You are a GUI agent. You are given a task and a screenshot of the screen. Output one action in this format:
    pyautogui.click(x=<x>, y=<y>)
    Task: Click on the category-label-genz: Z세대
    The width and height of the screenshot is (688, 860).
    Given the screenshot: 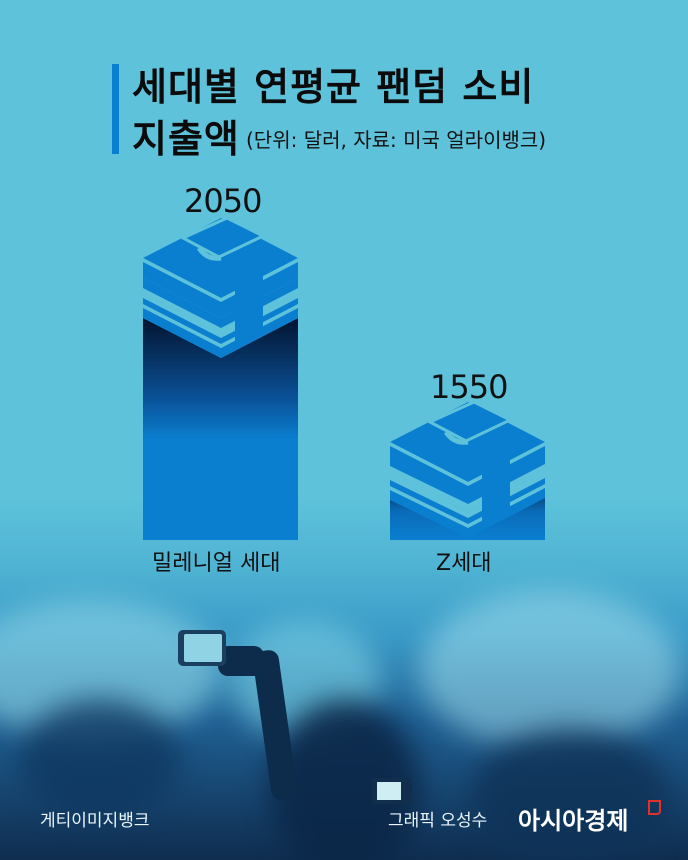 What is the action you would take?
    pyautogui.click(x=464, y=563)
    